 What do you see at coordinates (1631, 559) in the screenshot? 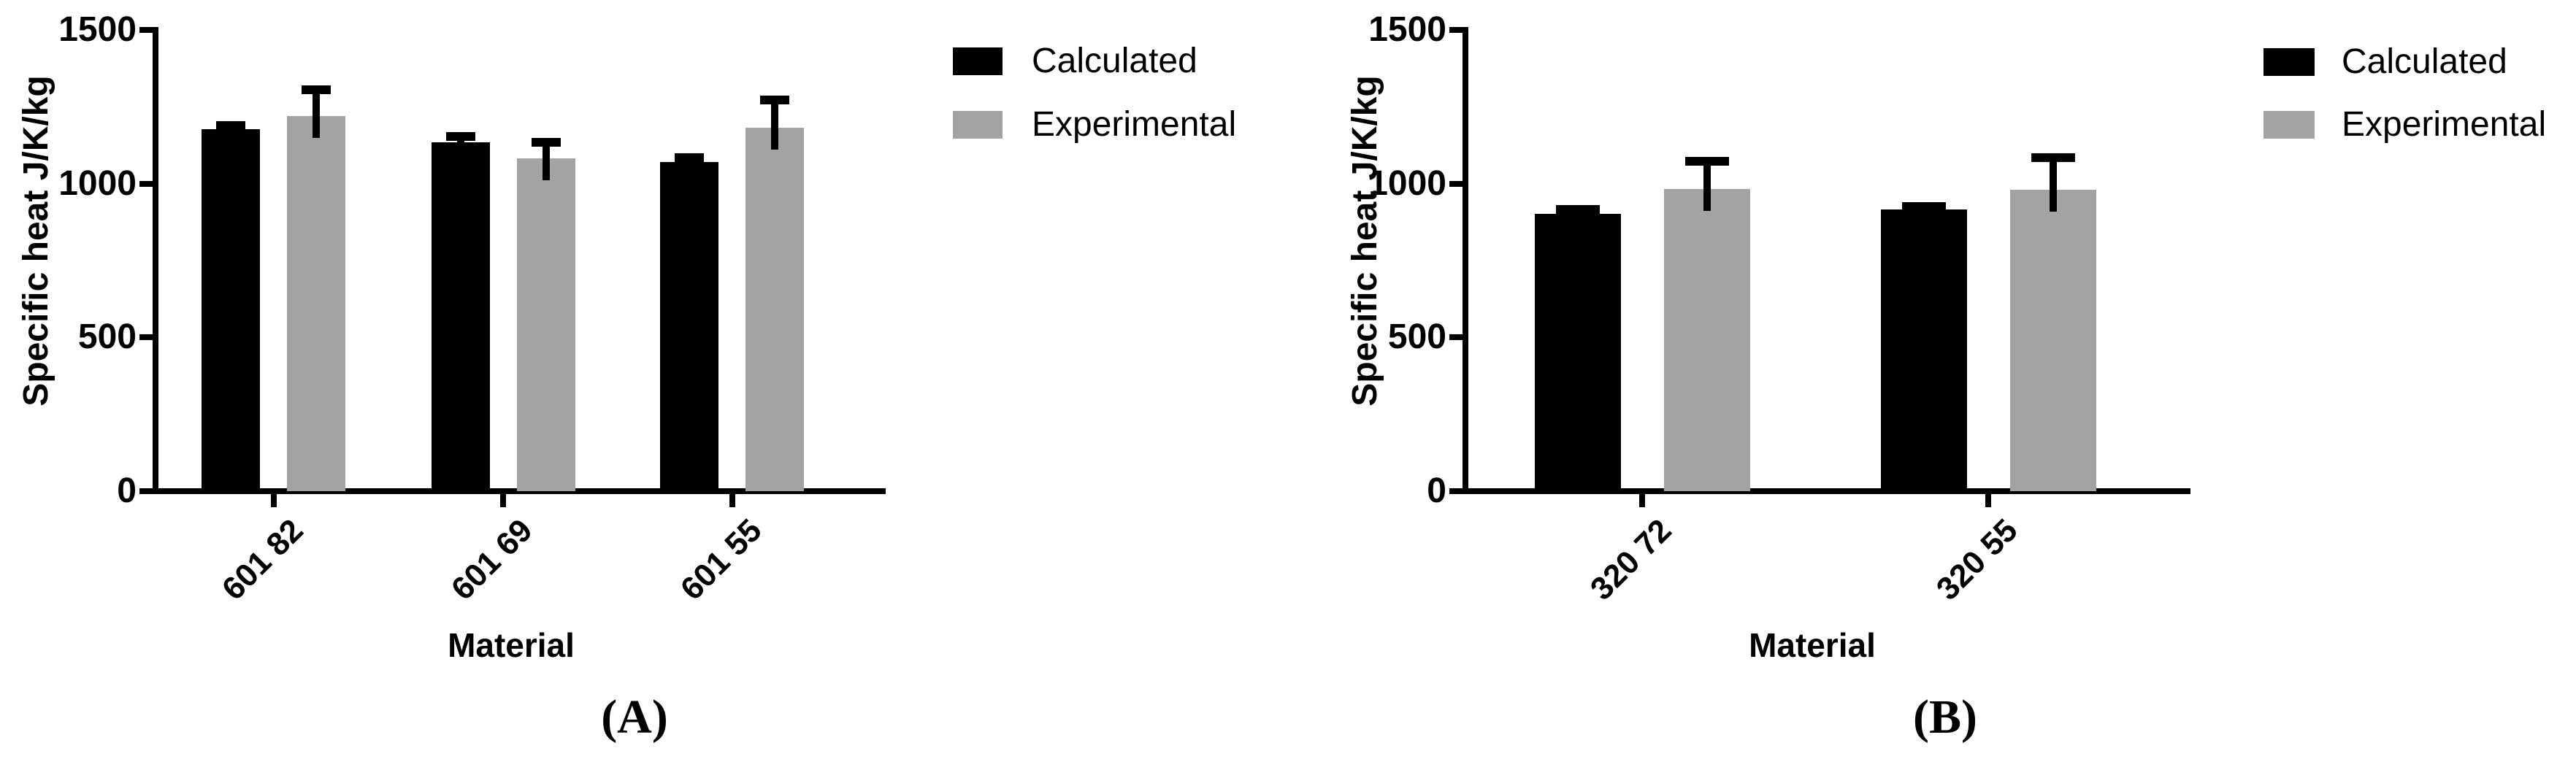
I see `x-tick-label: 320 72` at bounding box center [1631, 559].